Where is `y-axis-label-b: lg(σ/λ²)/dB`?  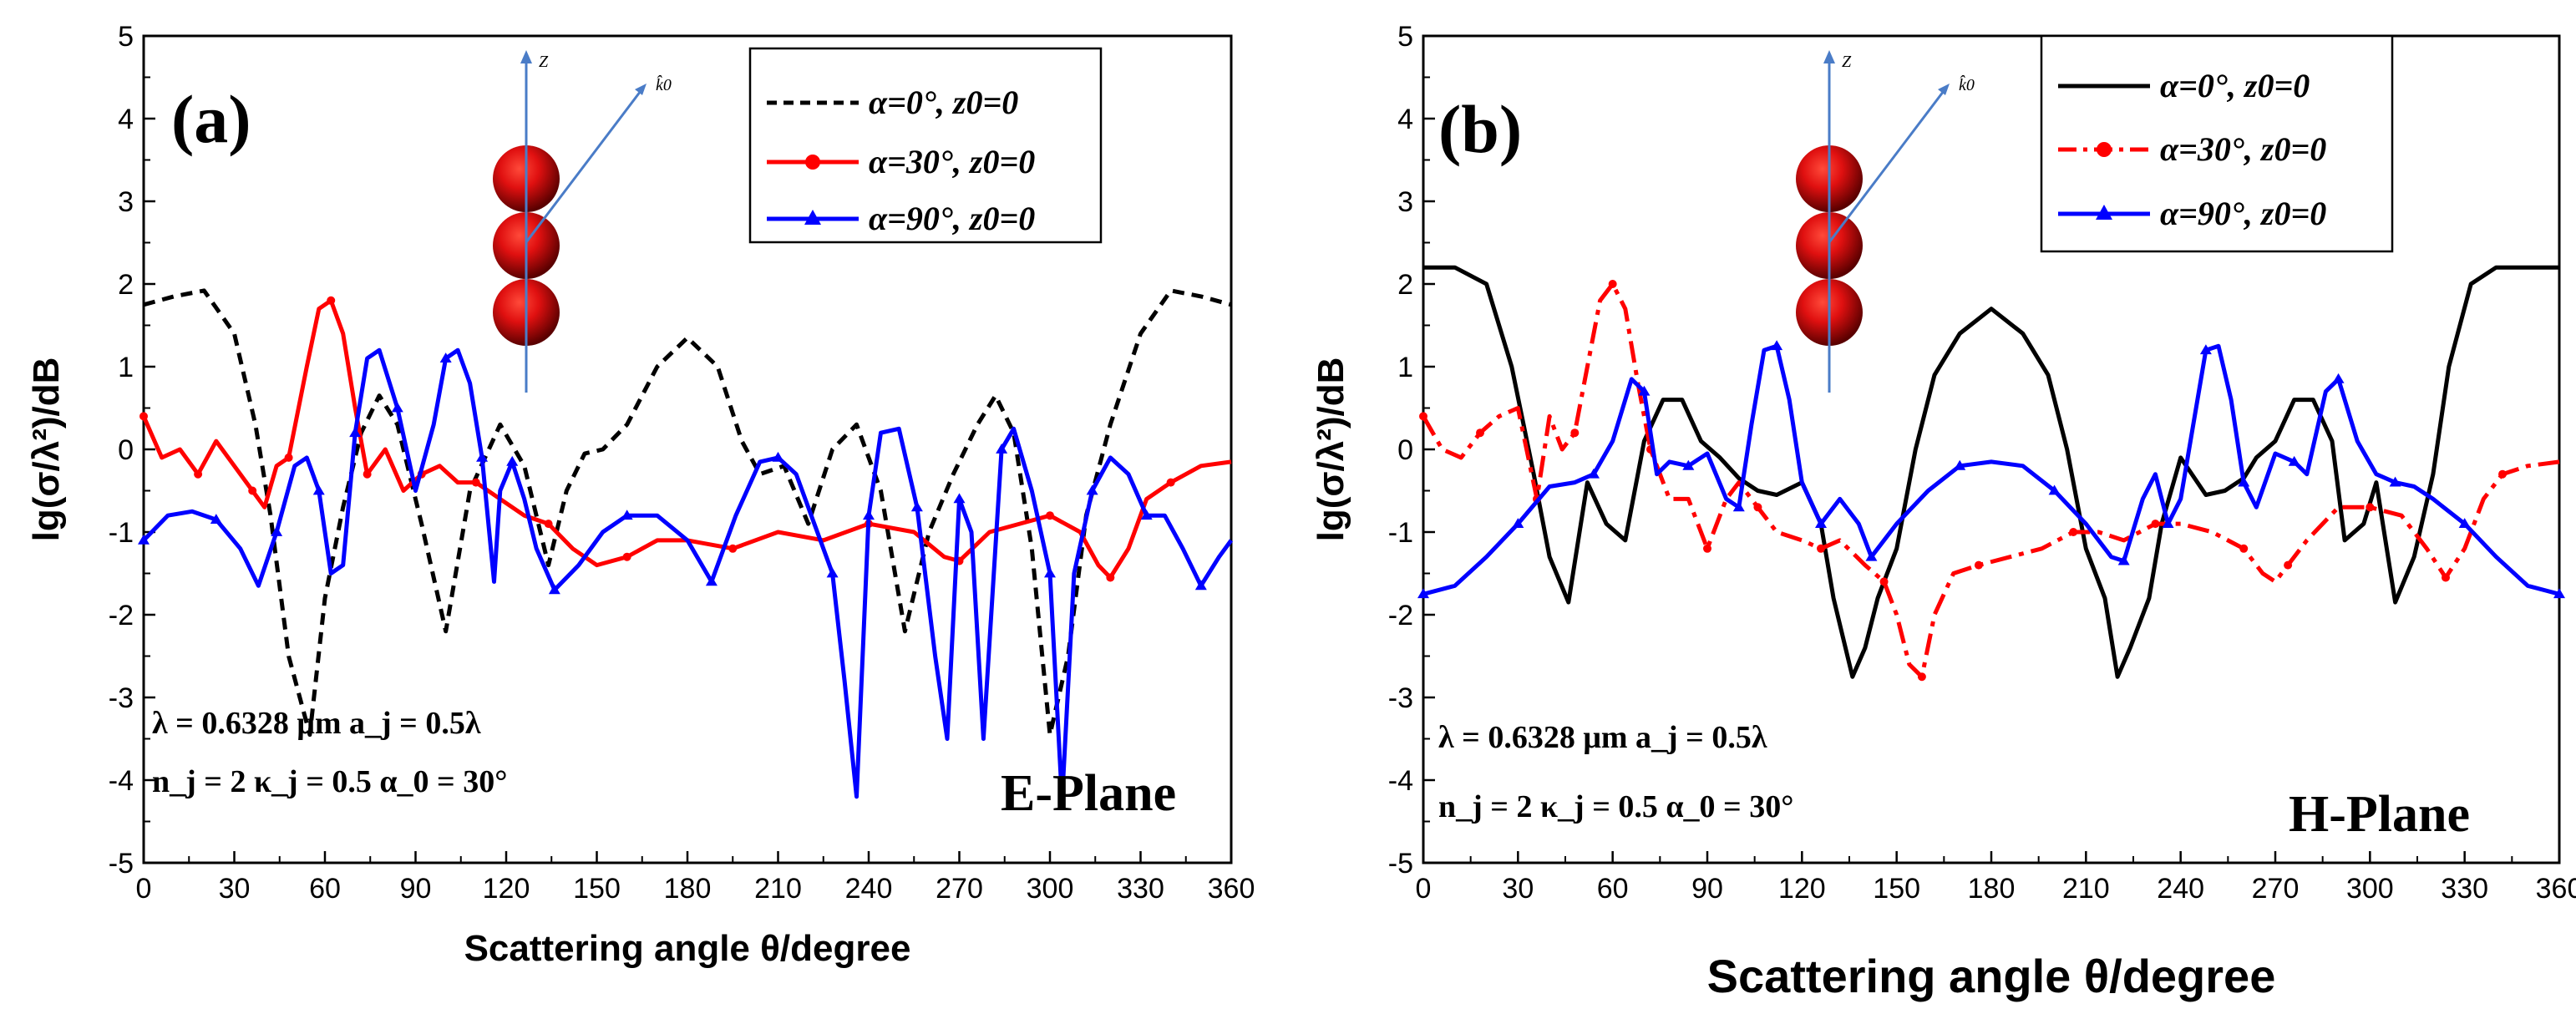
y-axis-label-b: lg(σ/λ²)/dB is located at coordinates (1331, 449).